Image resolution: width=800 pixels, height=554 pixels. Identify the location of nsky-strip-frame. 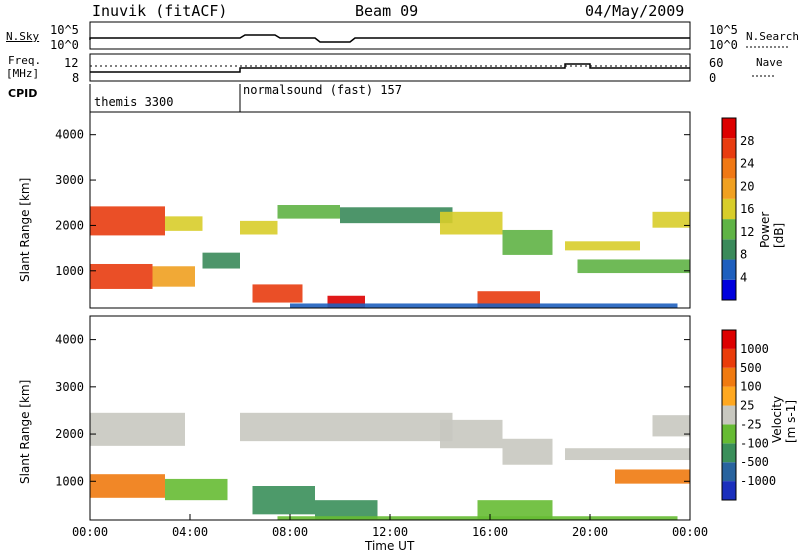
(390, 35).